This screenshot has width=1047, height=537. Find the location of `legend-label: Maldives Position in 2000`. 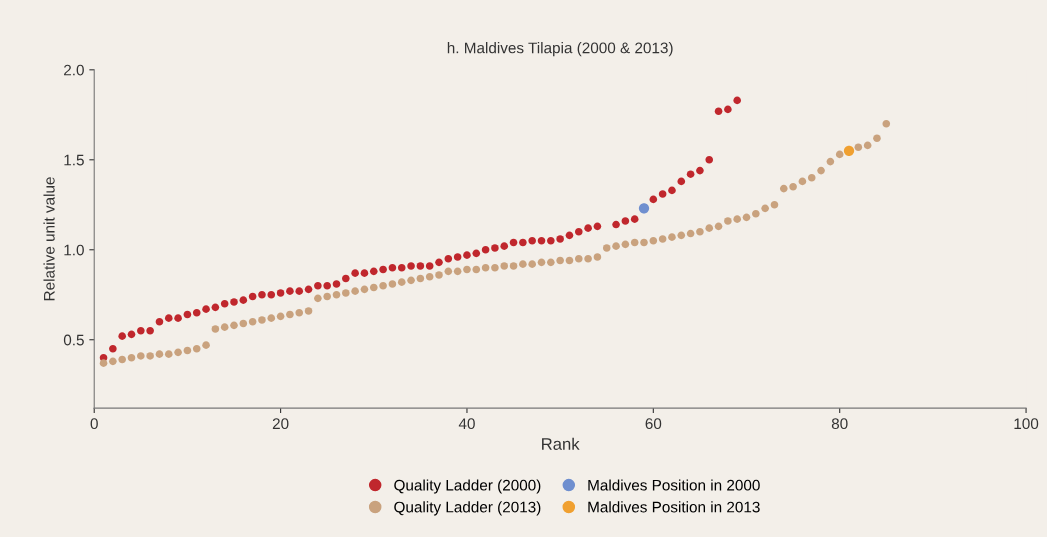

legend-label: Maldives Position in 2000 is located at coordinates (674, 485).